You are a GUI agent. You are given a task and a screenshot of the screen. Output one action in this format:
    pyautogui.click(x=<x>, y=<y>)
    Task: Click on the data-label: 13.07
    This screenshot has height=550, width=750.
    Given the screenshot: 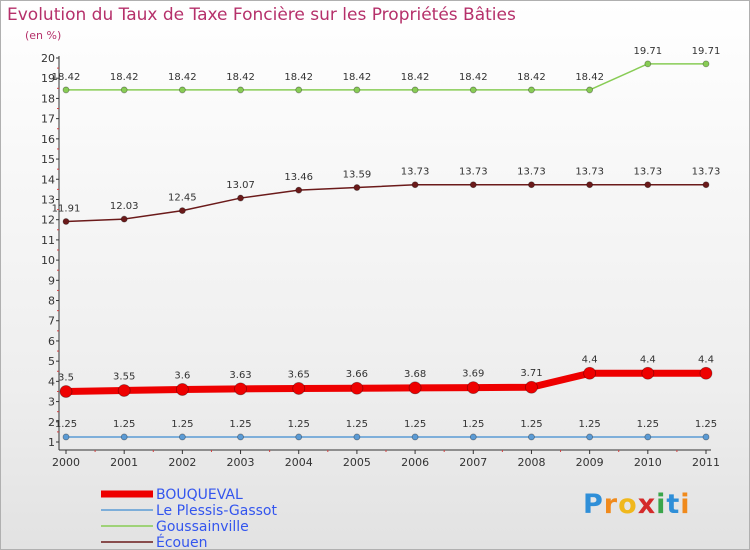 What is the action you would take?
    pyautogui.click(x=240, y=185)
    